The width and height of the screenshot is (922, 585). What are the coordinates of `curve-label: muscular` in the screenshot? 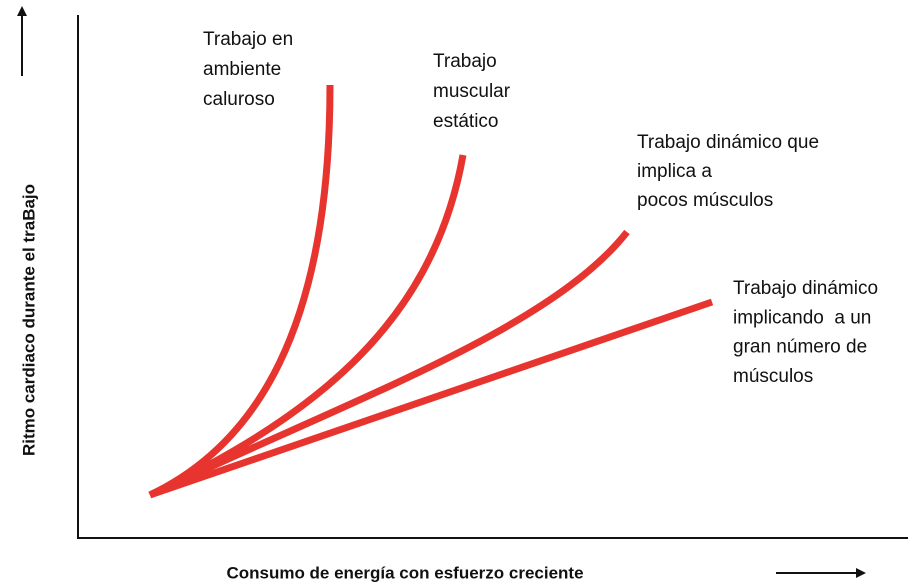 It's located at (472, 91).